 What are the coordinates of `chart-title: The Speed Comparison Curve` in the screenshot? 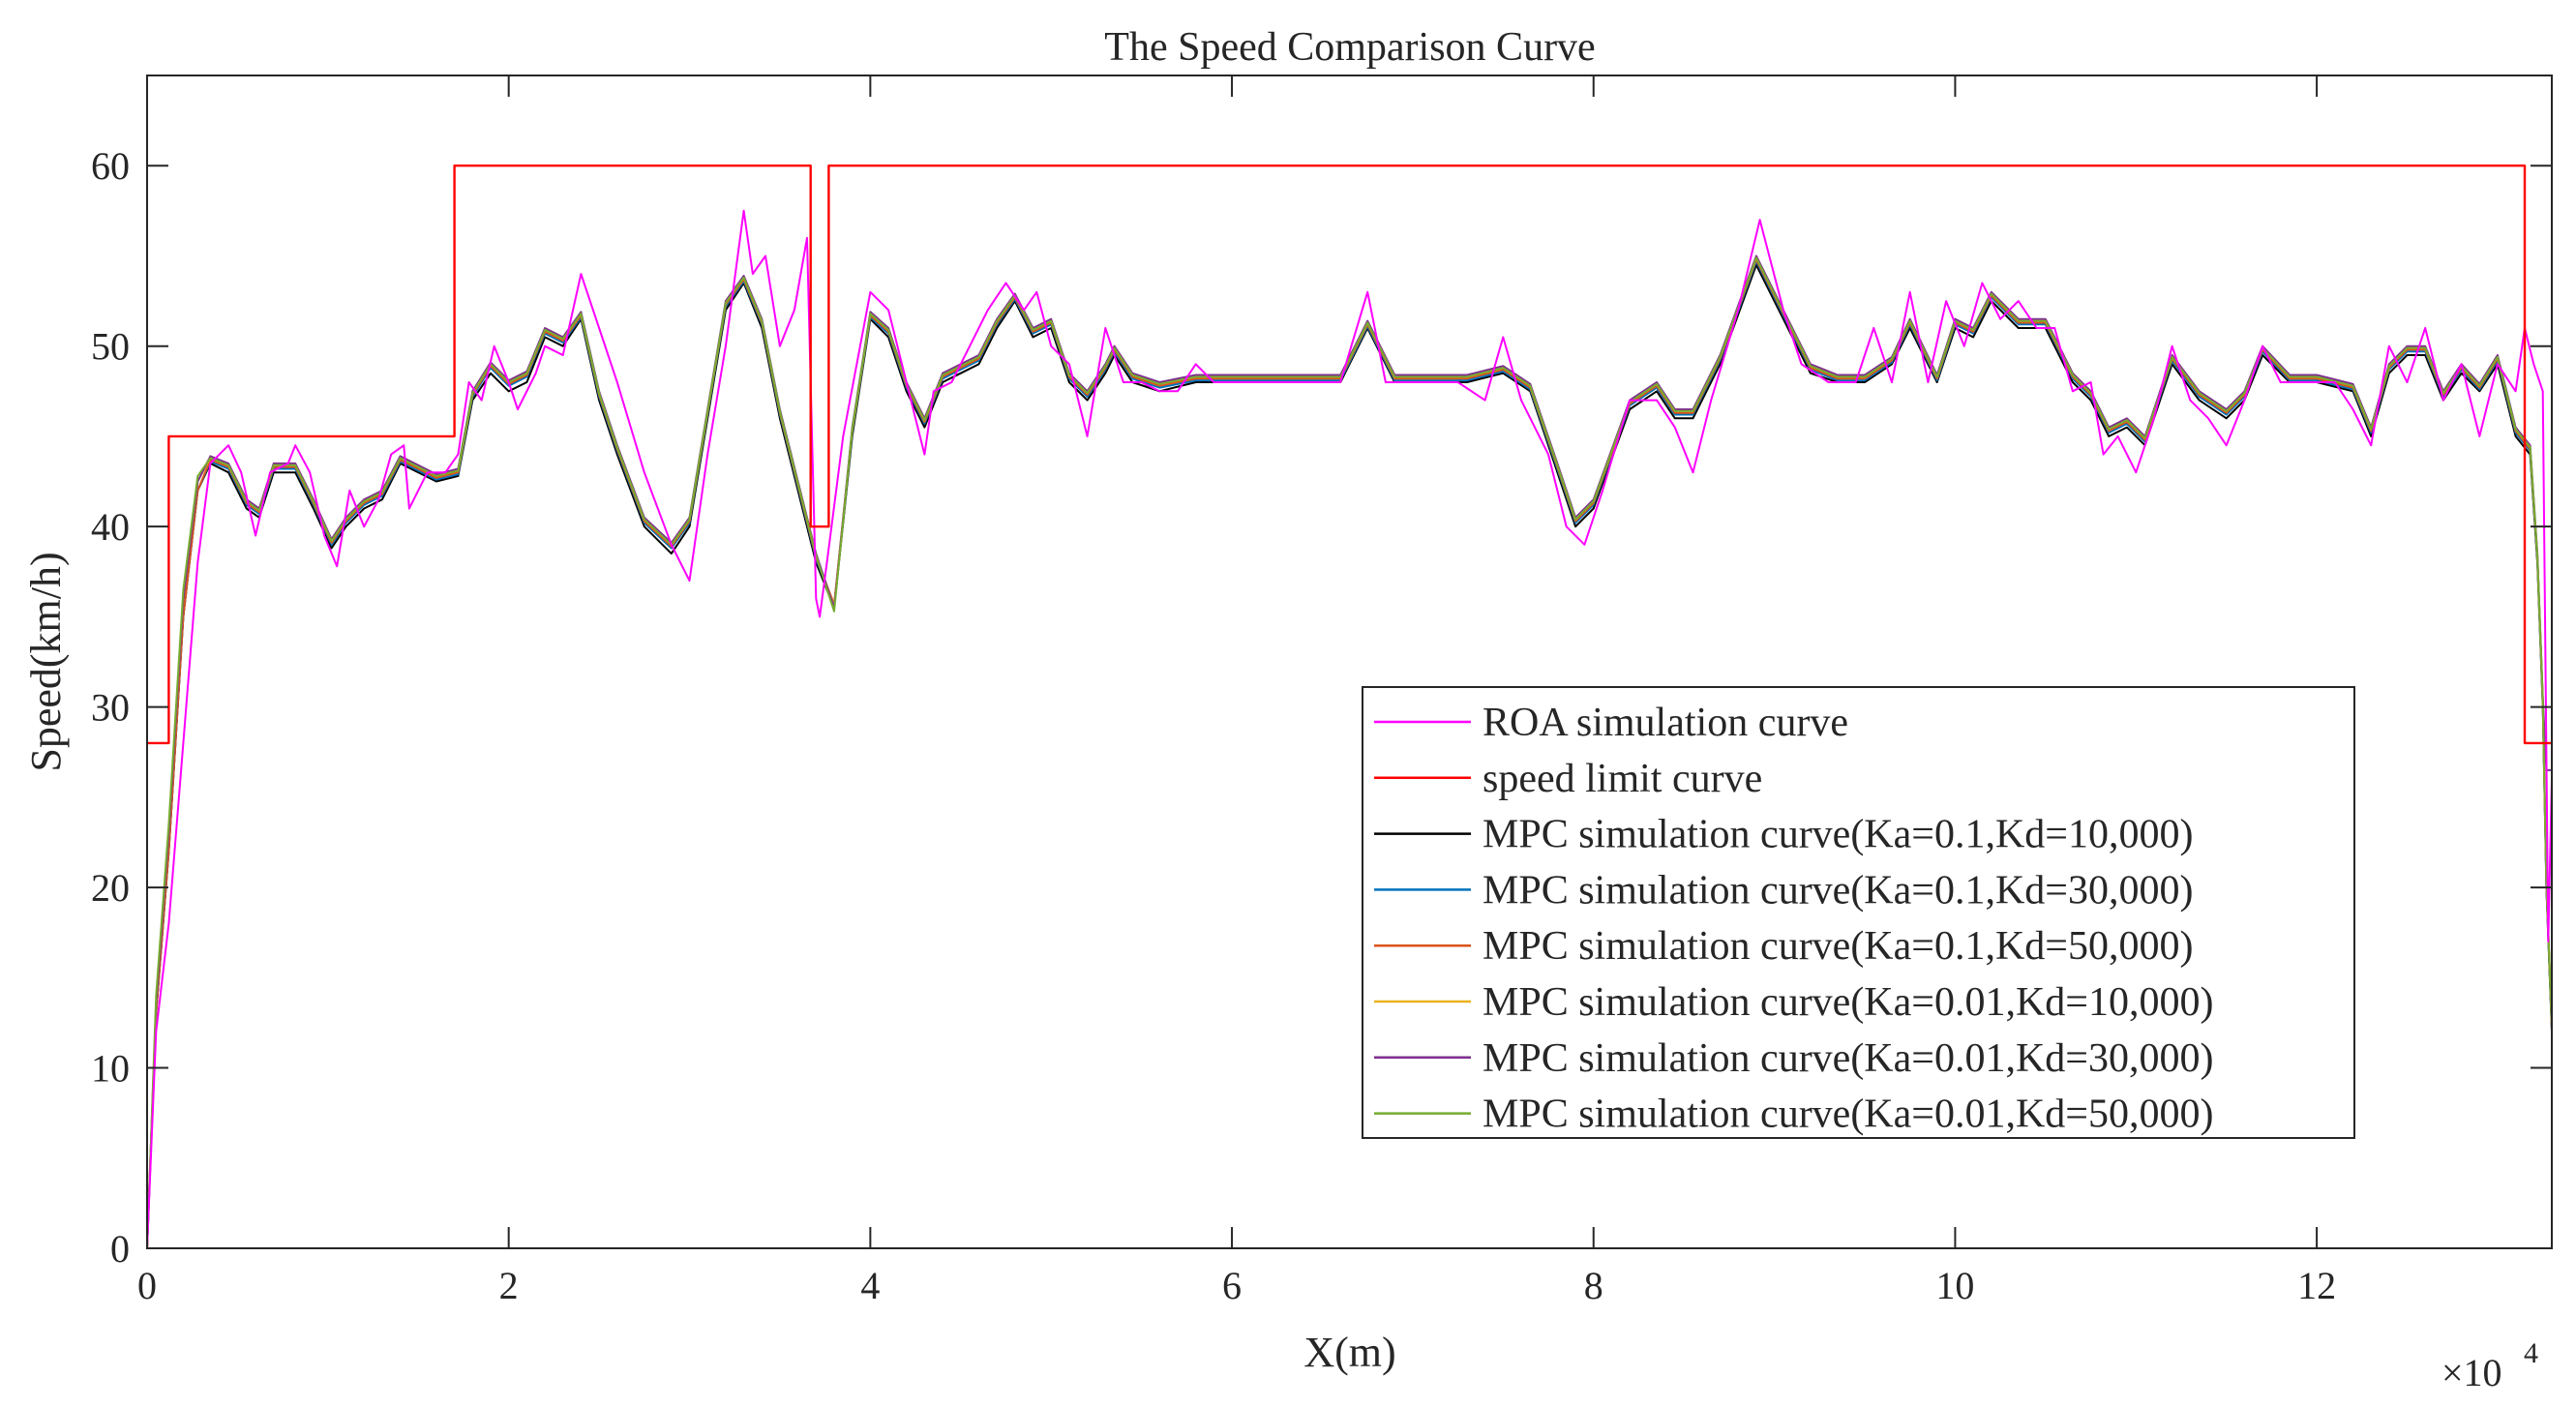 It's located at (1349, 47).